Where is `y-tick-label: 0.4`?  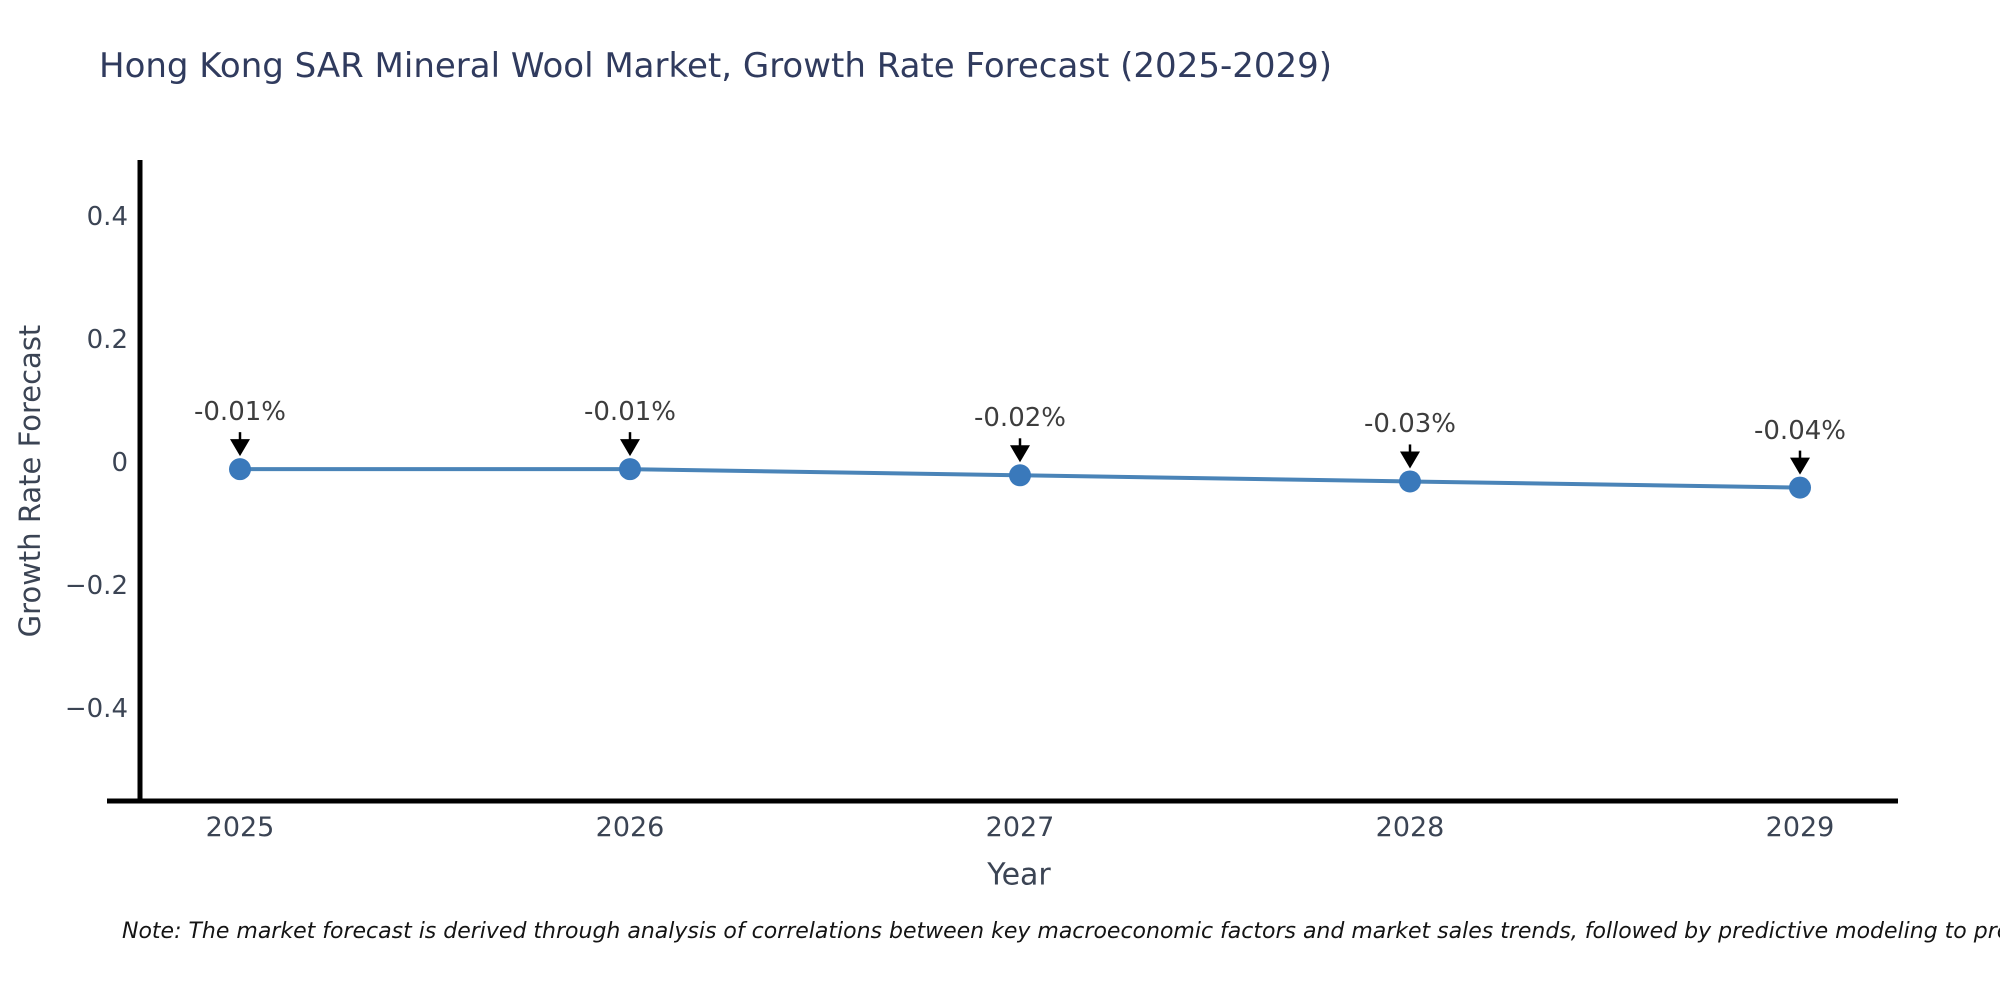
y-tick-label: 0.4 is located at coordinates (107, 217).